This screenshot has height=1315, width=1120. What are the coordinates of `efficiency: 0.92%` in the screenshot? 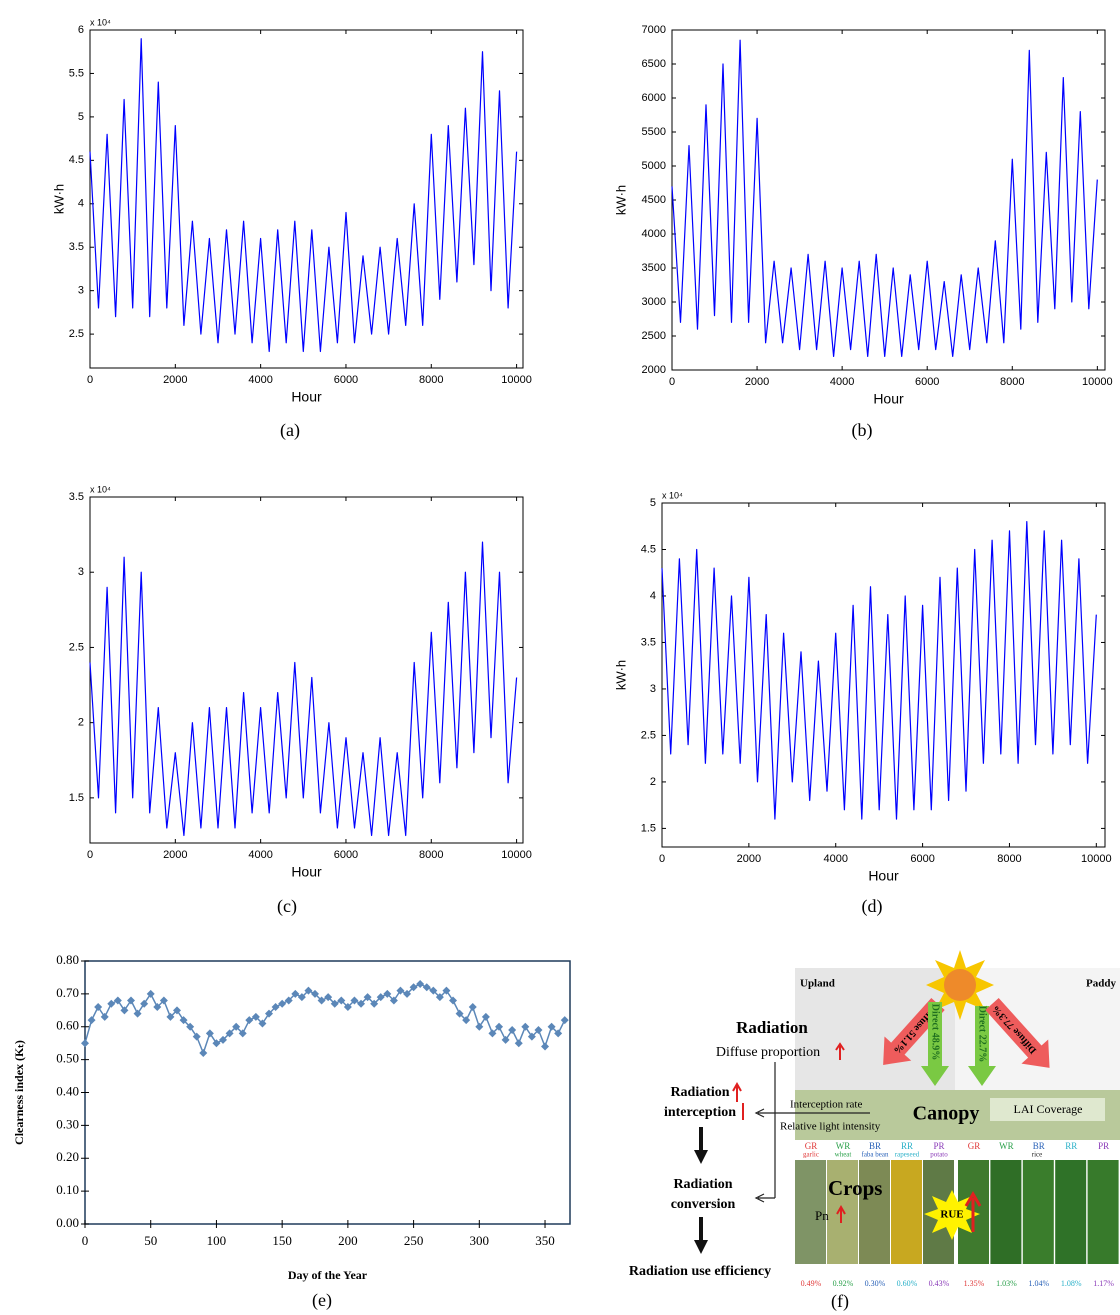 It's located at (843, 1283).